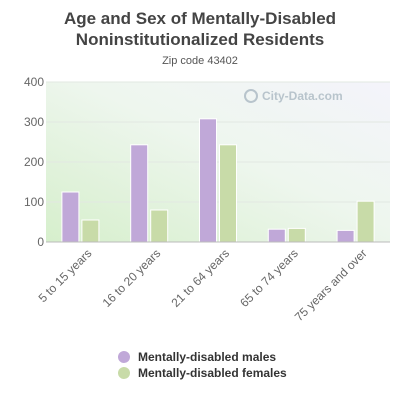 The height and width of the screenshot is (400, 400). I want to click on watermark-icon, so click(251, 96).